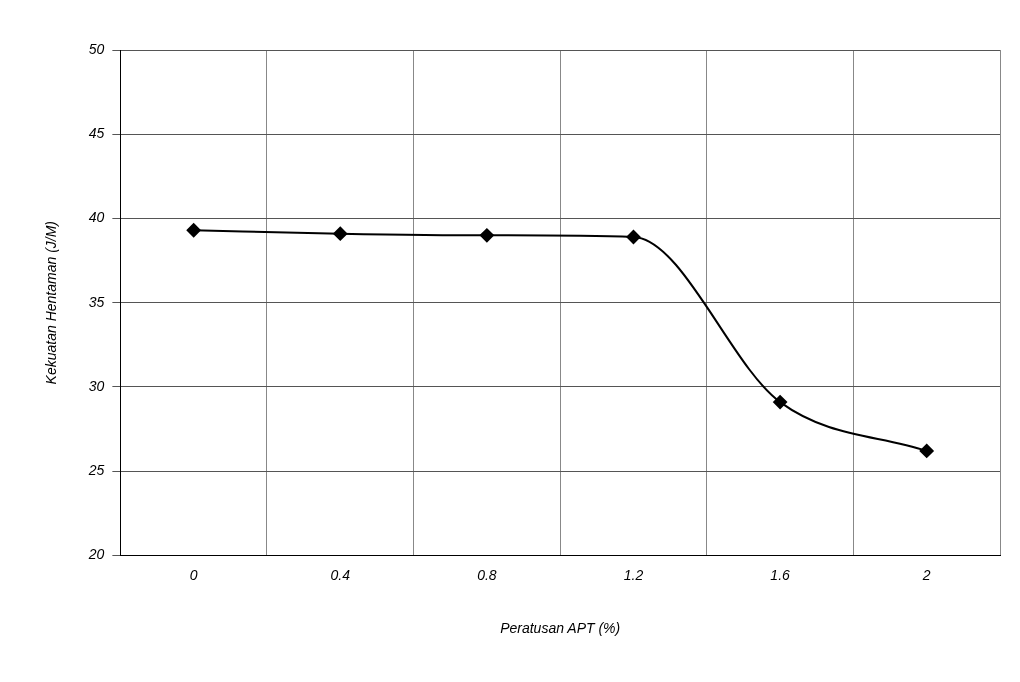 Image resolution: width=1020 pixels, height=682 pixels. Describe the element at coordinates (340, 574) in the screenshot. I see `x-tick-label: 0.4` at that location.